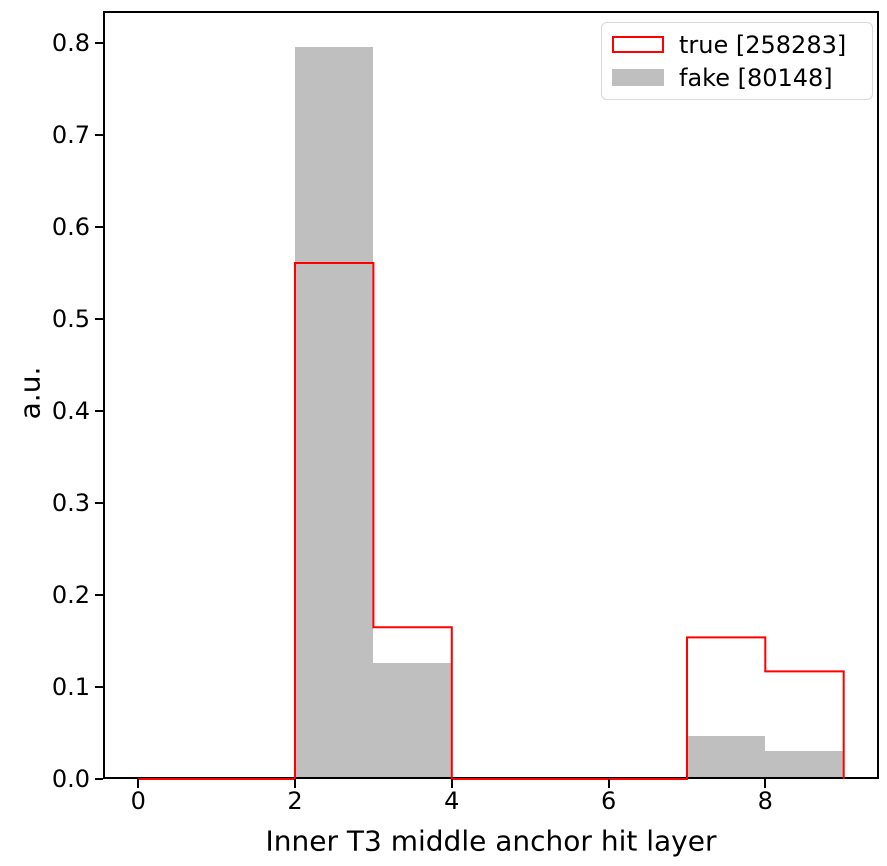  What do you see at coordinates (70, 319) in the screenshot?
I see `y-tick-label-0.5: 0.5` at bounding box center [70, 319].